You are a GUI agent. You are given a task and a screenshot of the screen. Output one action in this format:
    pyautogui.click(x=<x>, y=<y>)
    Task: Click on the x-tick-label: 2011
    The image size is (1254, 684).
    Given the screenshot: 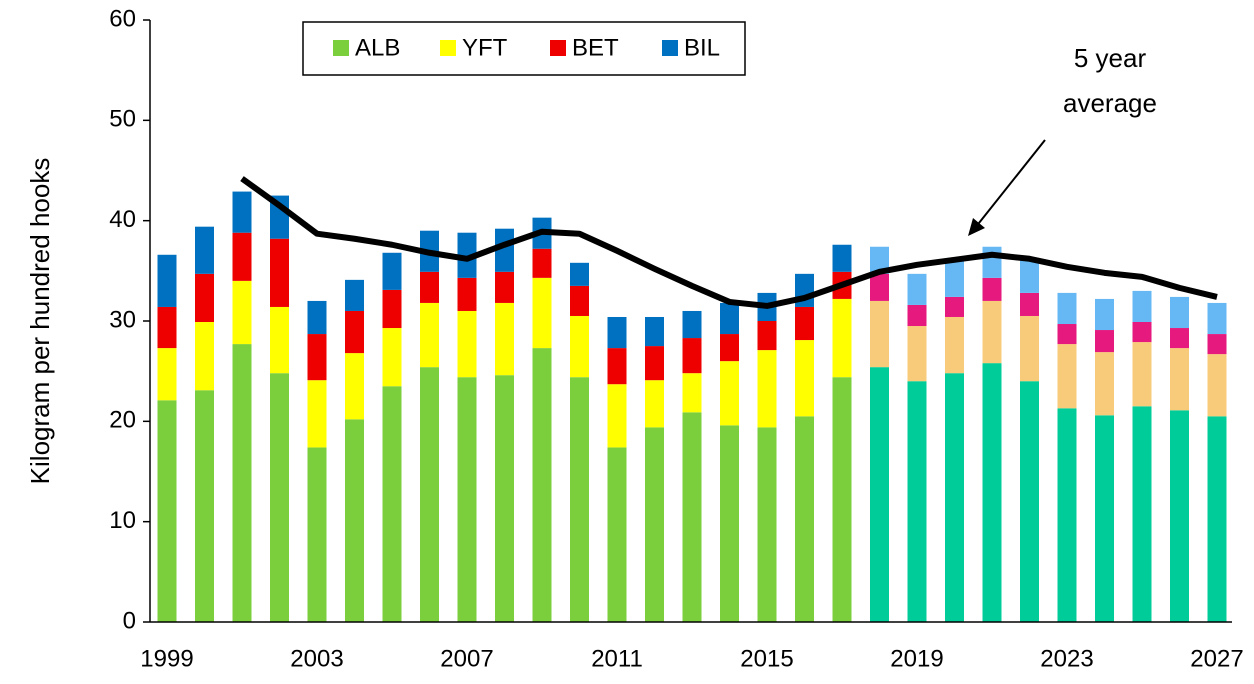 What is the action you would take?
    pyautogui.click(x=617, y=658)
    